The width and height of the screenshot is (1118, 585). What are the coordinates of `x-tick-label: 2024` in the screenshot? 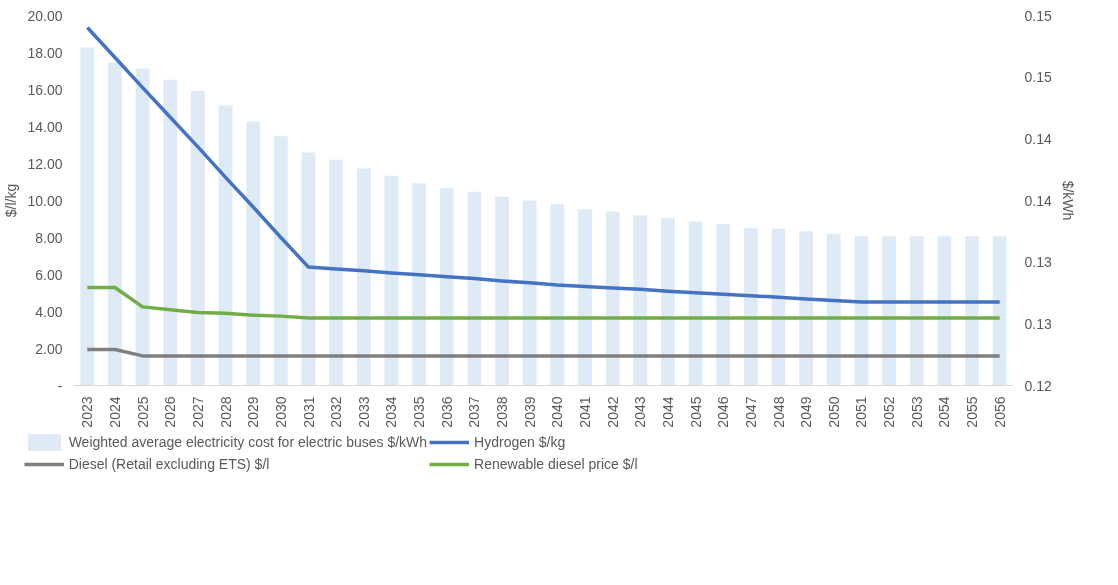 It's located at (114, 412).